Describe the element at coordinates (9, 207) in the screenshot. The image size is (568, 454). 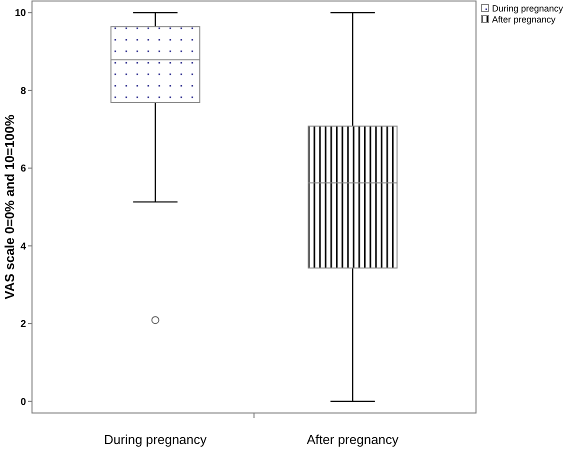
I see `y-axis-title: VAS scale 0=0% and 10=100%` at that location.